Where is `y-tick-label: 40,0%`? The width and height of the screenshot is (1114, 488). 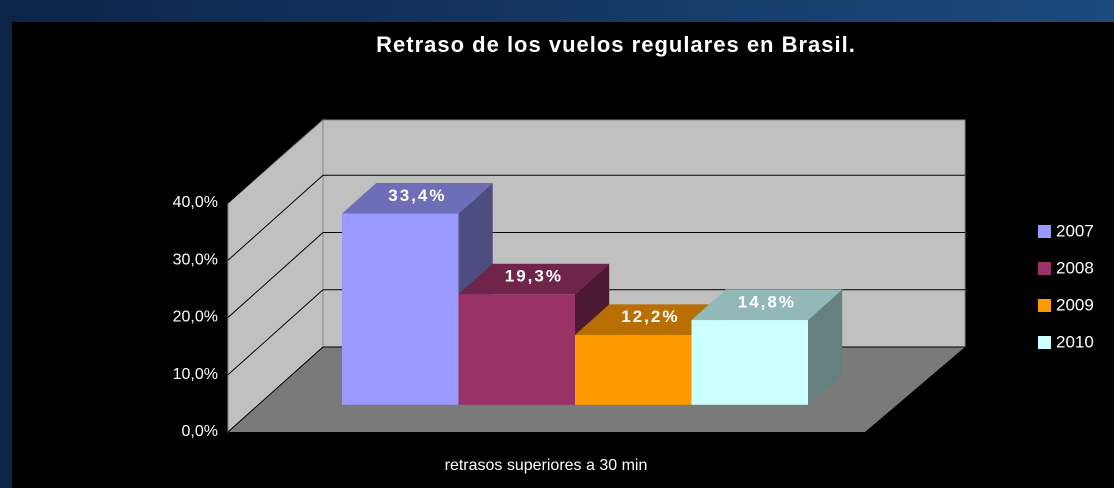 y-tick-label: 40,0% is located at coordinates (195, 202).